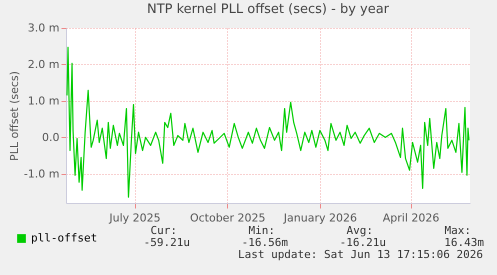  Describe the element at coordinates (464, 242) in the screenshot. I see `text: 16.43m` at that location.